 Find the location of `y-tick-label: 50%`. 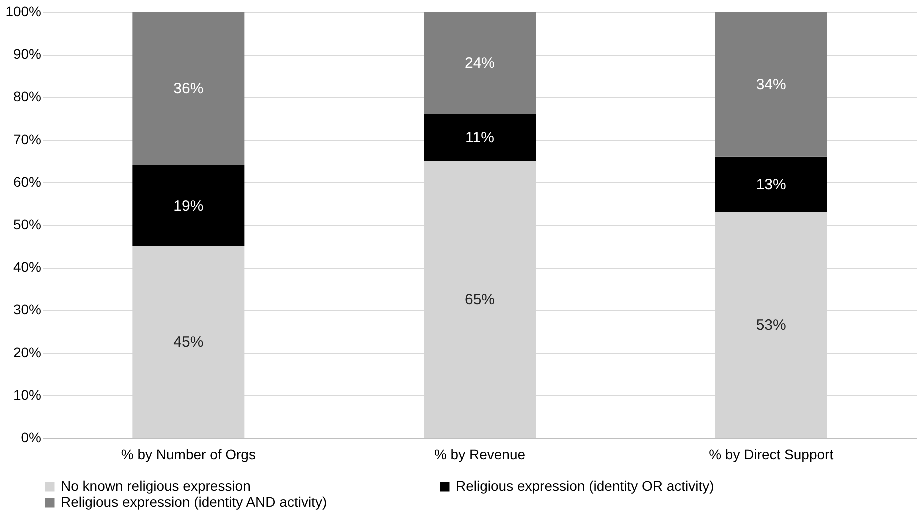

y-tick-label: 50% is located at coordinates (27, 224).